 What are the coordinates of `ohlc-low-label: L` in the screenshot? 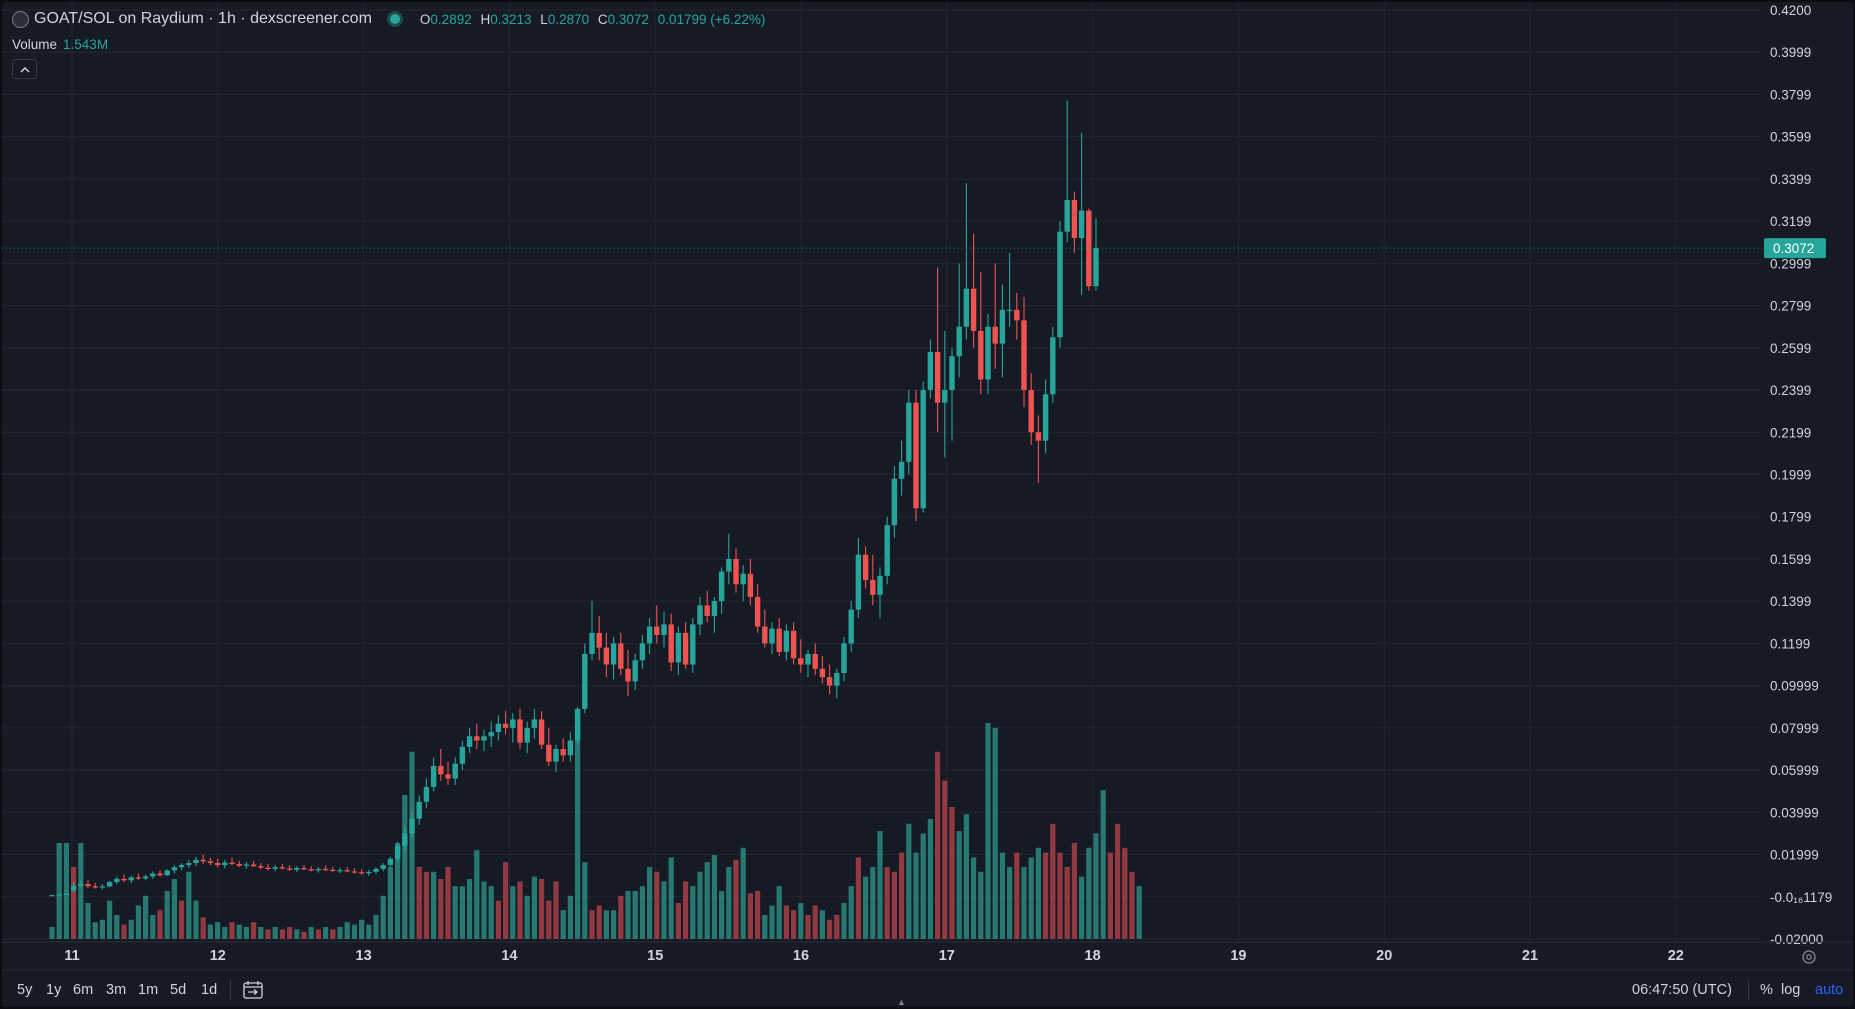 It's located at (544, 19).